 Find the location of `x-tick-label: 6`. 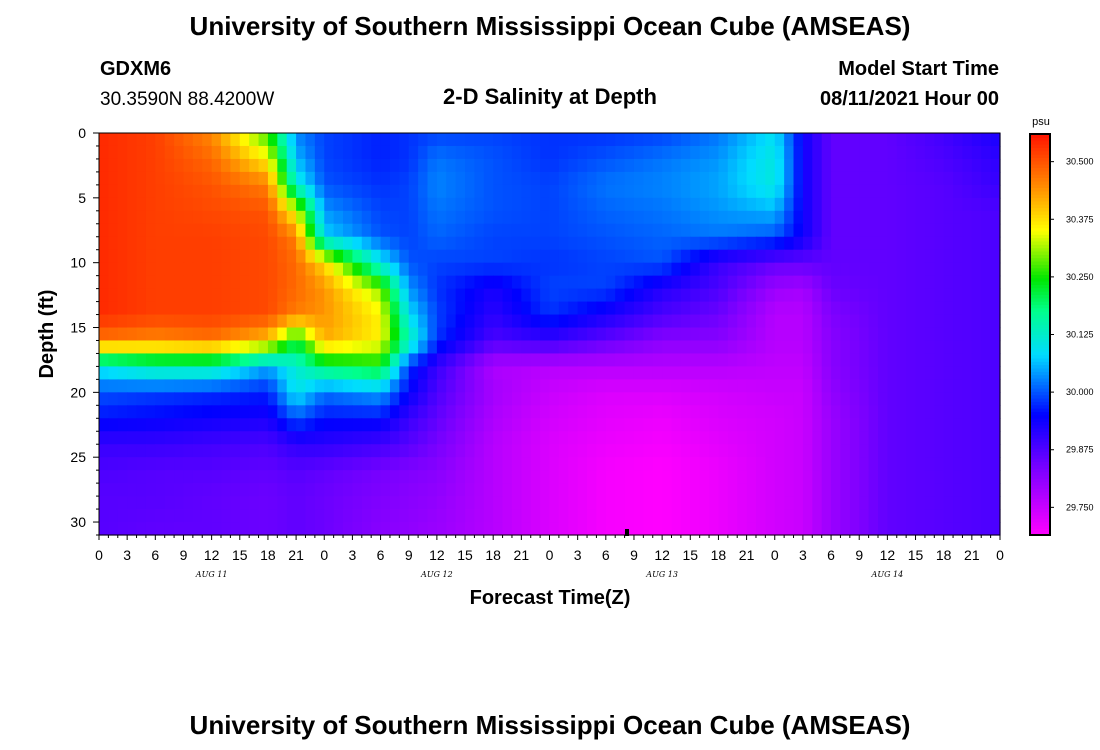

x-tick-label: 6 is located at coordinates (831, 555).